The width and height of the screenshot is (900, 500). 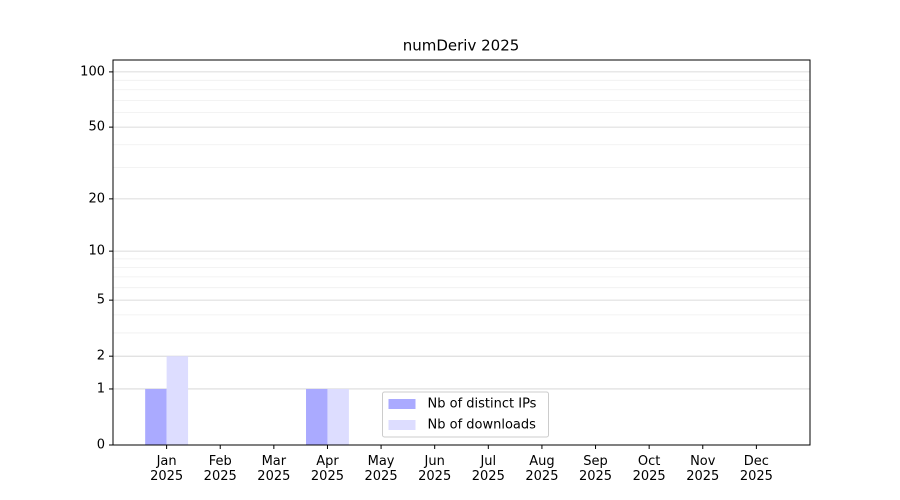 What do you see at coordinates (649, 469) in the screenshot?
I see `x-tick-label: Oct 2025` at bounding box center [649, 469].